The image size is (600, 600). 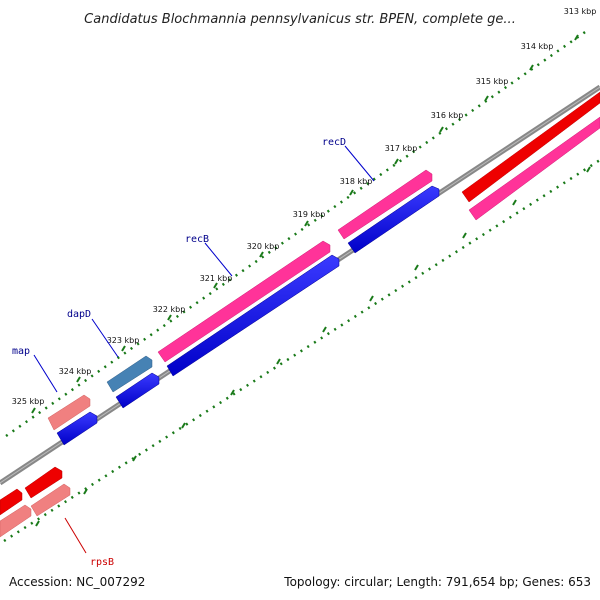 What do you see at coordinates (197, 239) in the screenshot?
I see `gene-label-recB: recB` at bounding box center [197, 239].